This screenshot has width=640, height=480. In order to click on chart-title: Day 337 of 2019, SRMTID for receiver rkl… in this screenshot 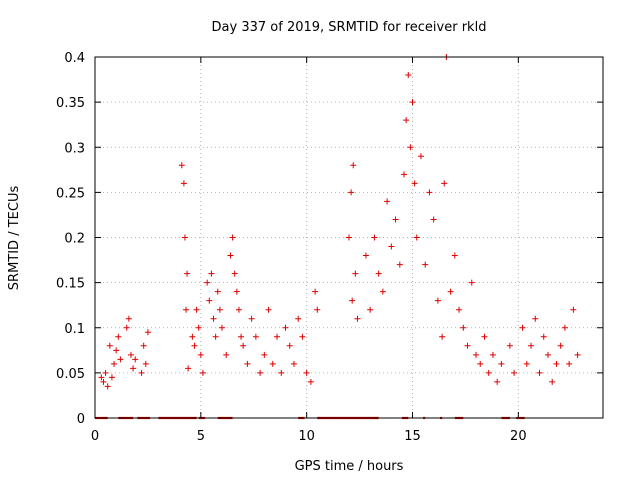, I will do `click(349, 27)`.